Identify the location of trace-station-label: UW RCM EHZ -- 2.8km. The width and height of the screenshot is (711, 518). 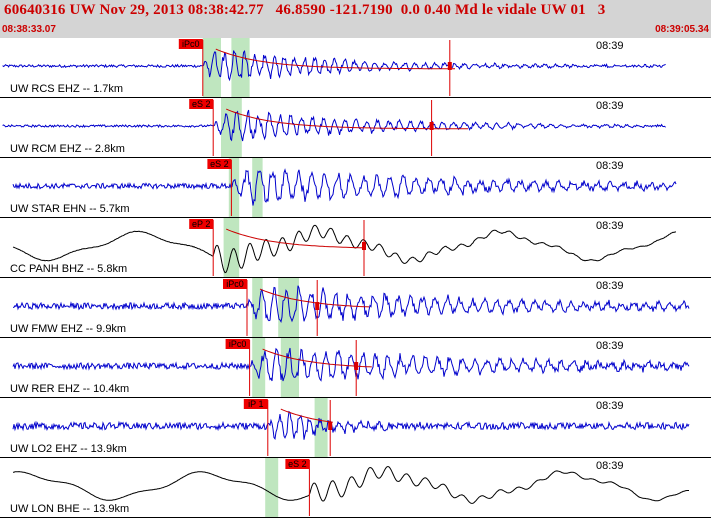
(67, 149).